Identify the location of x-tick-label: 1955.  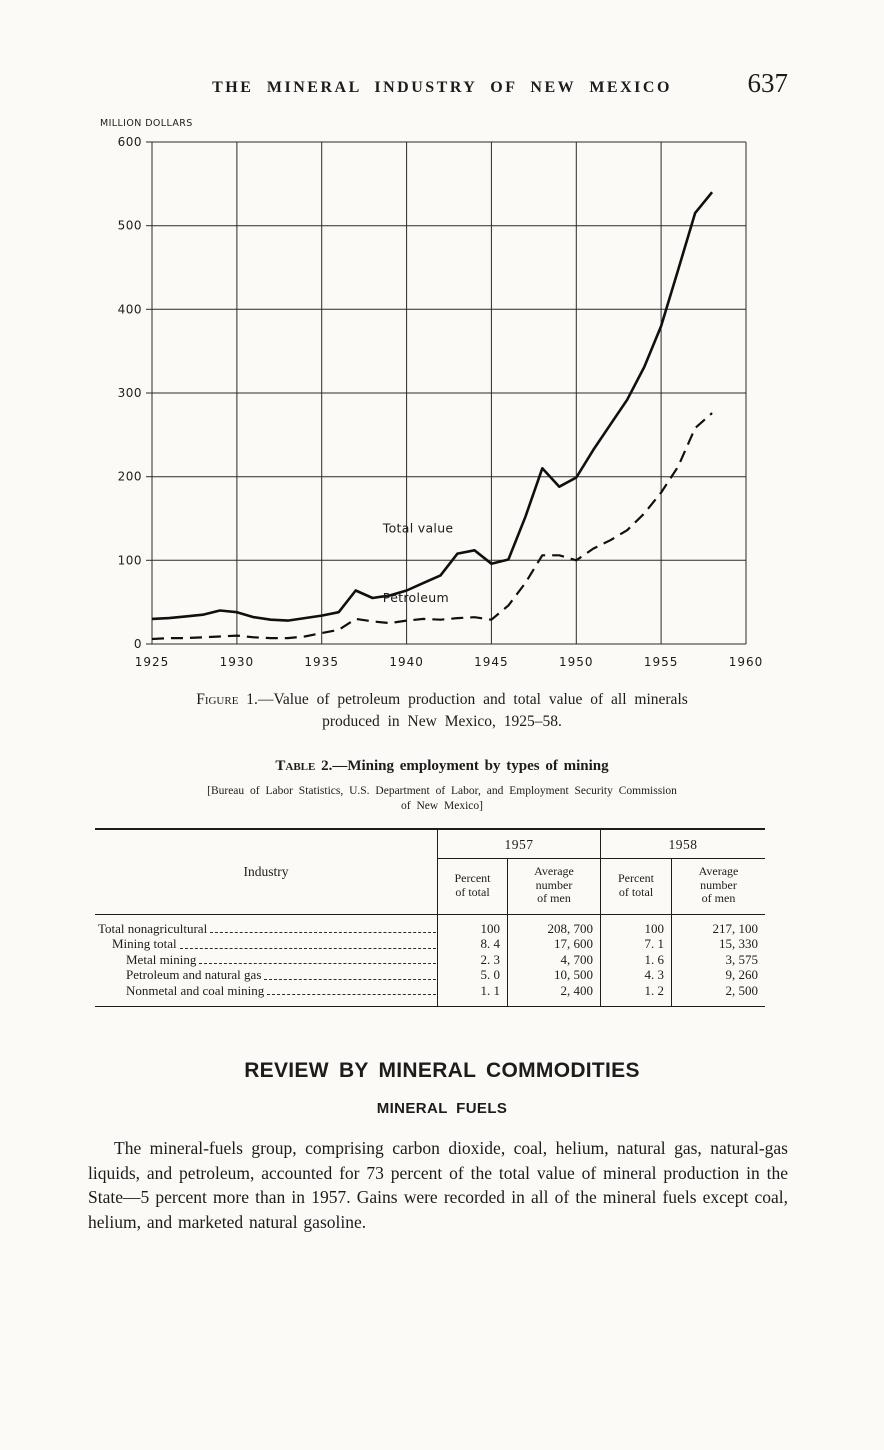
(661, 662).